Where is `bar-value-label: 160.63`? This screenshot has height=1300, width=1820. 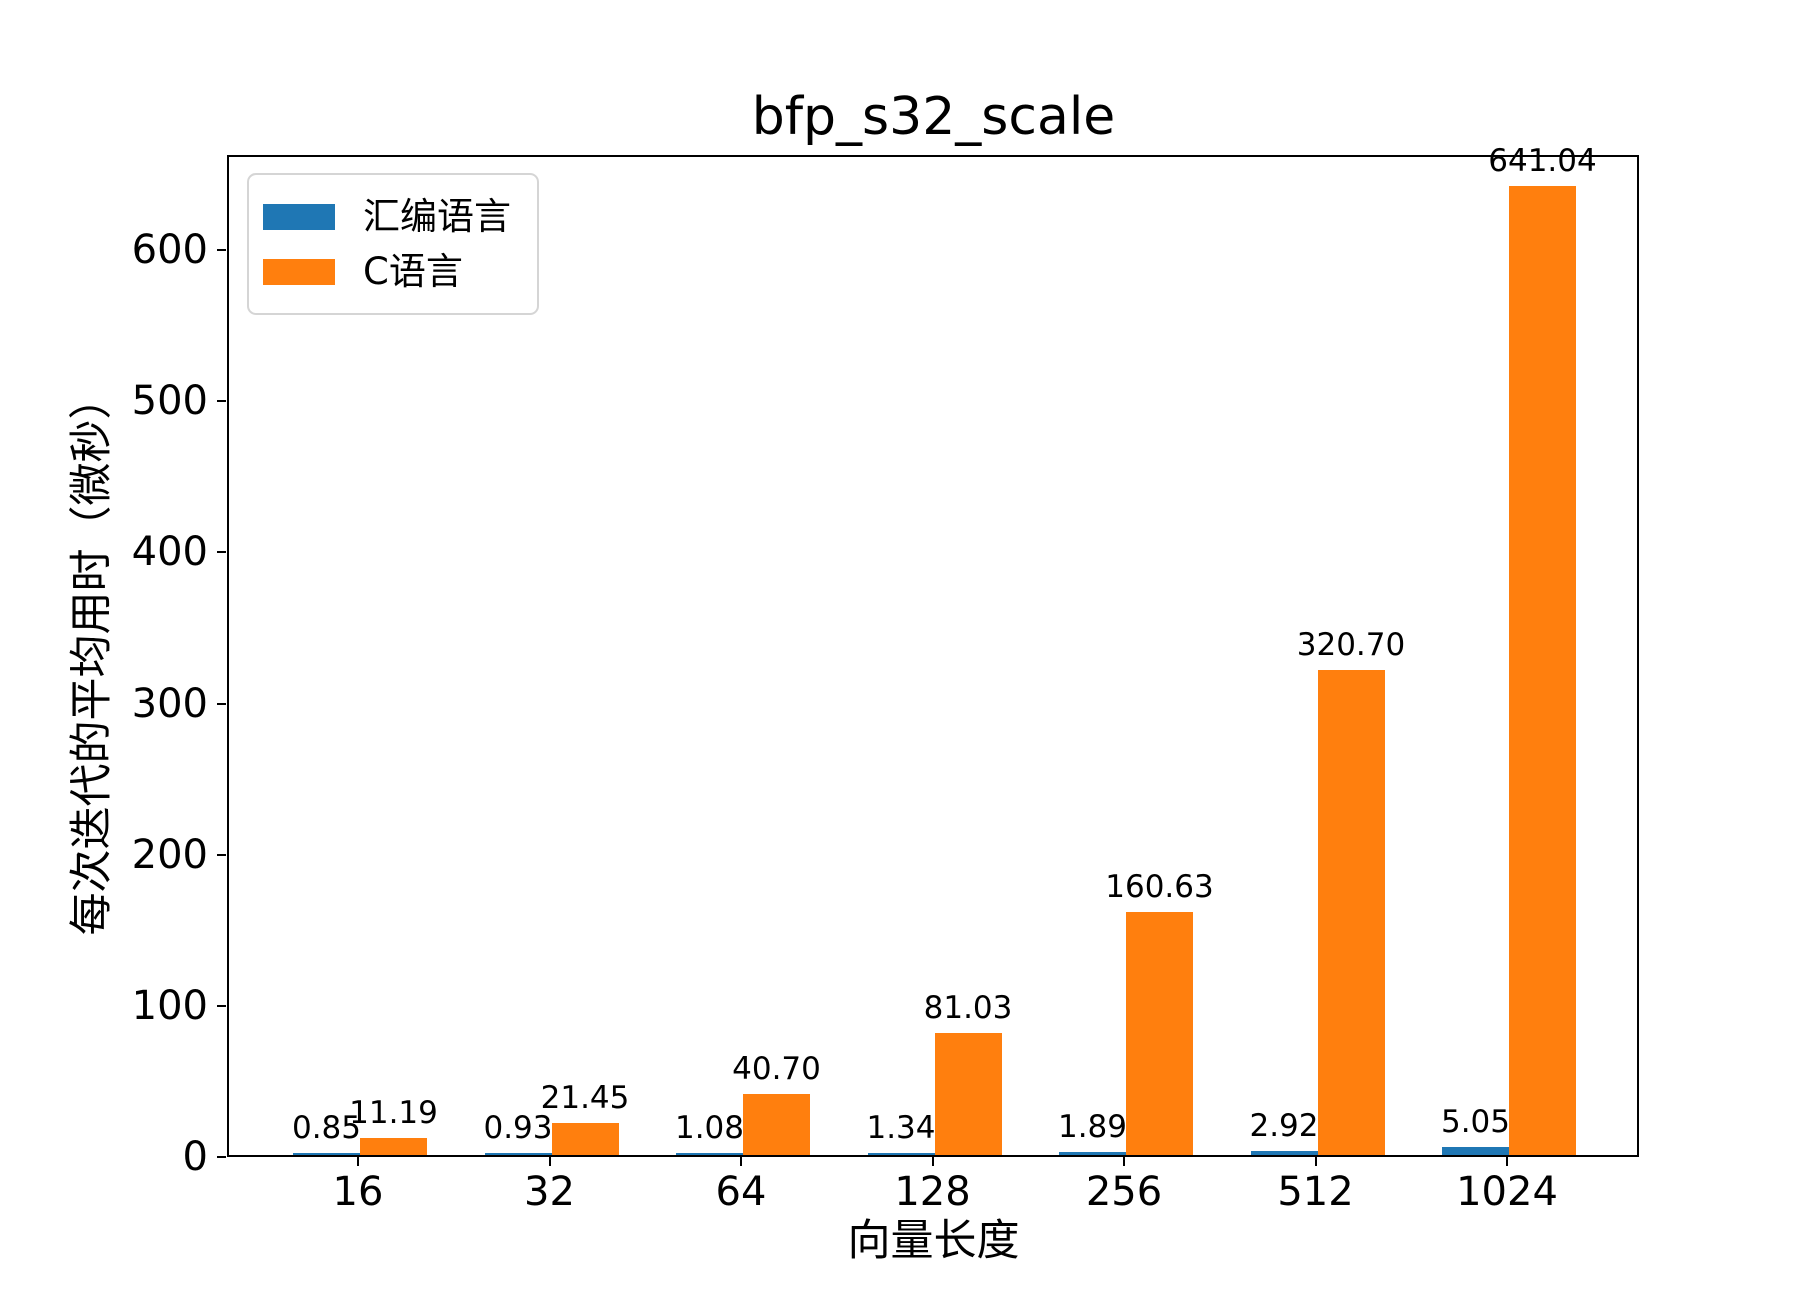 bar-value-label: 160.63 is located at coordinates (1159, 887).